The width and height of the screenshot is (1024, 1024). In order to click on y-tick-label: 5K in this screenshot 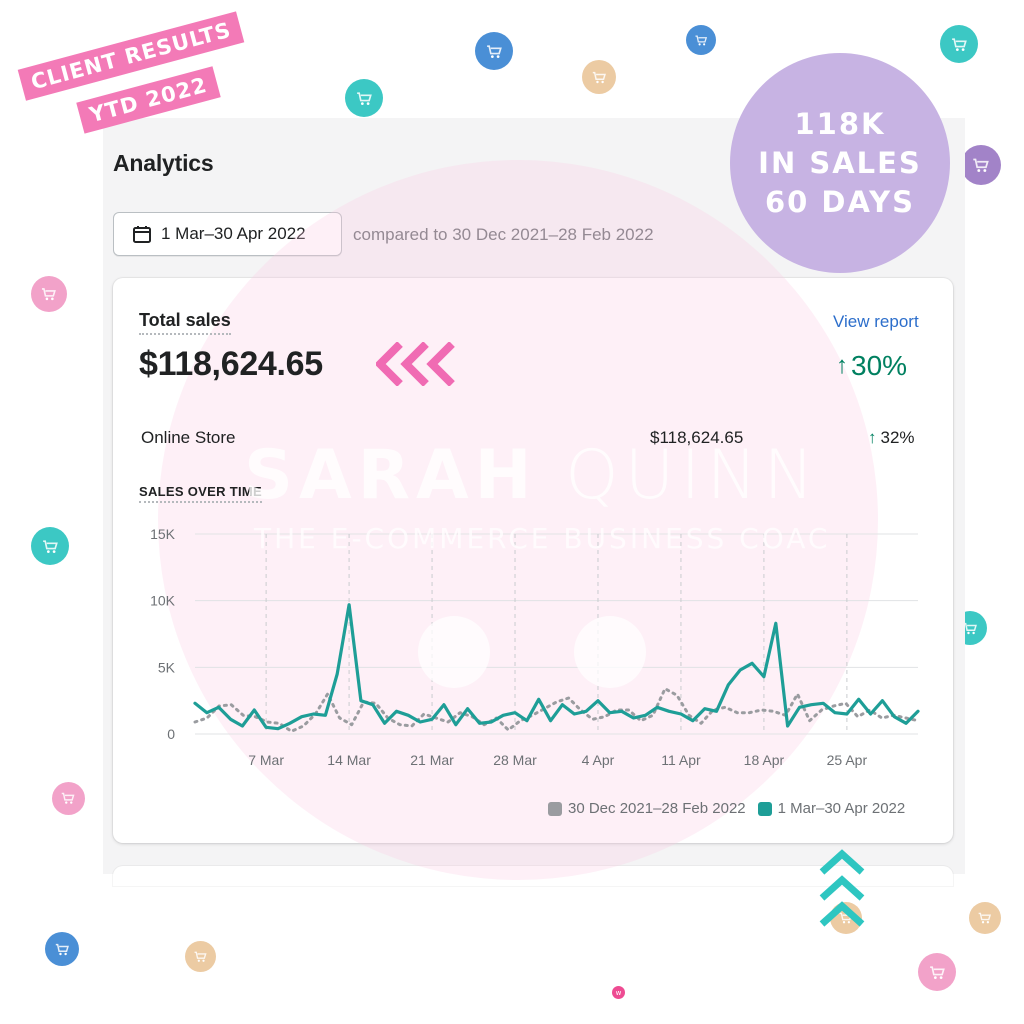, I will do `click(167, 667)`.